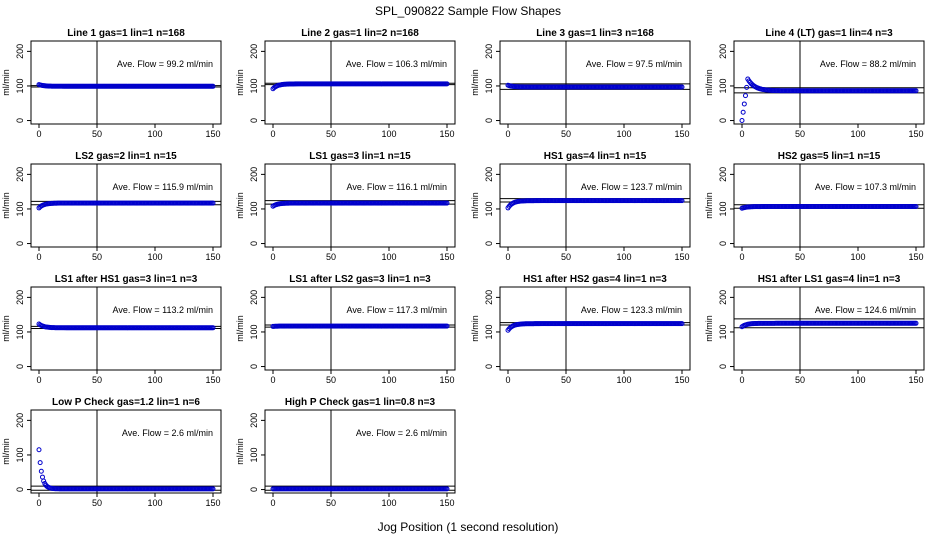 Image resolution: width=936 pixels, height=545 pixels. What do you see at coordinates (595, 33) in the screenshot?
I see `panel-title: Line 3 gas=1 lin=3 n=168` at bounding box center [595, 33].